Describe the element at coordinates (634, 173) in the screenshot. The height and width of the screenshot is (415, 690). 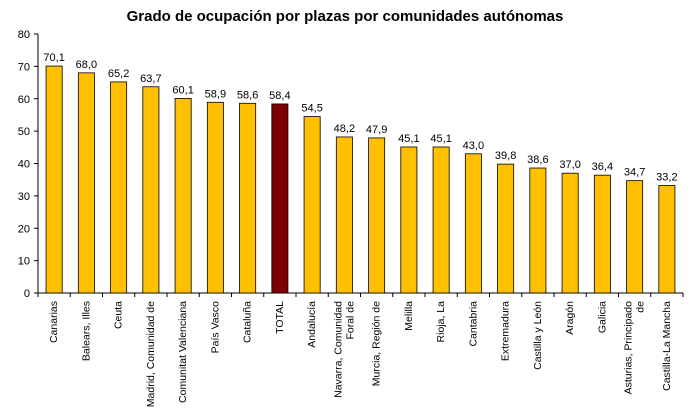
I see `data-label: 34,7` at that location.